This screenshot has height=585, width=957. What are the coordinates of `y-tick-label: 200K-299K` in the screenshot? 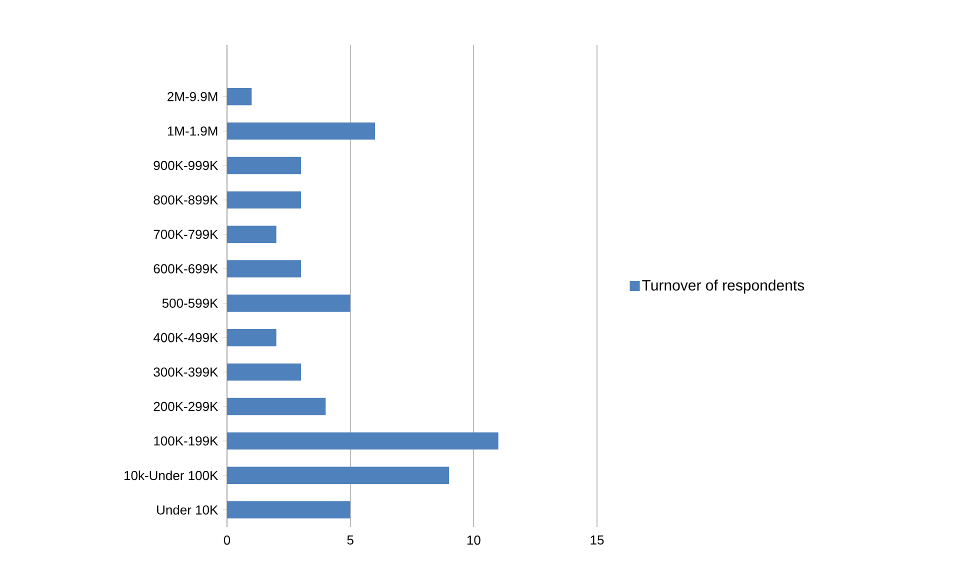 It's located at (186, 407).